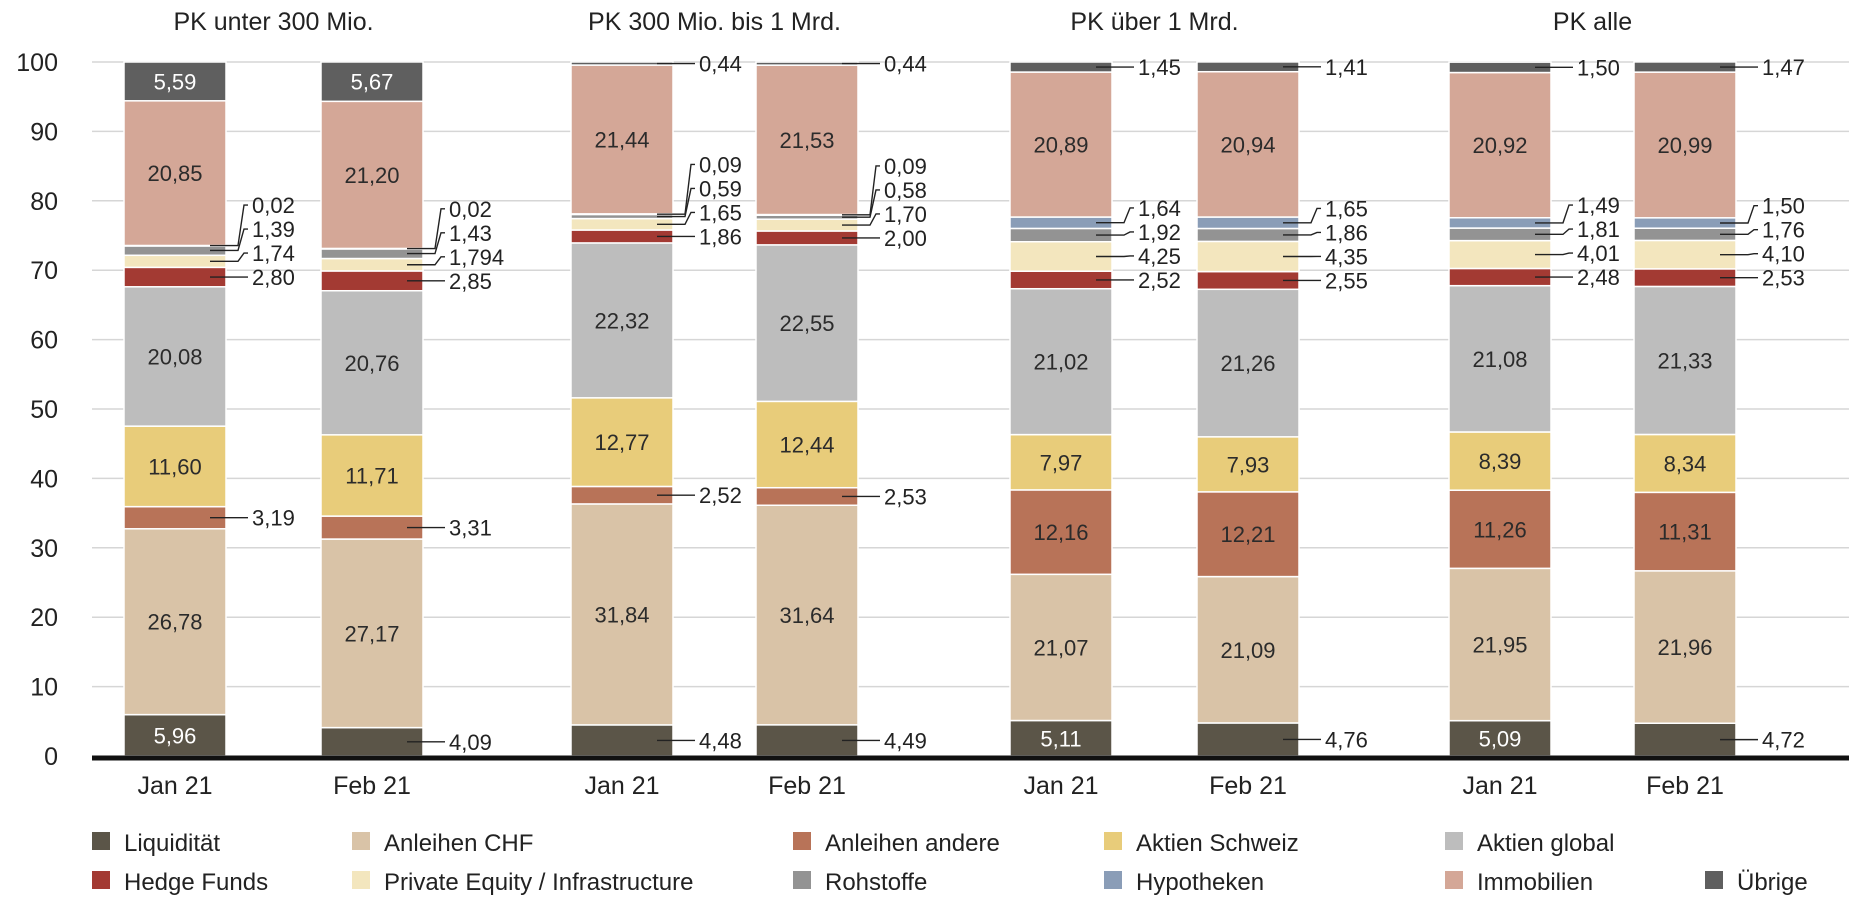  I want to click on data-label: 5,96, so click(175, 735).